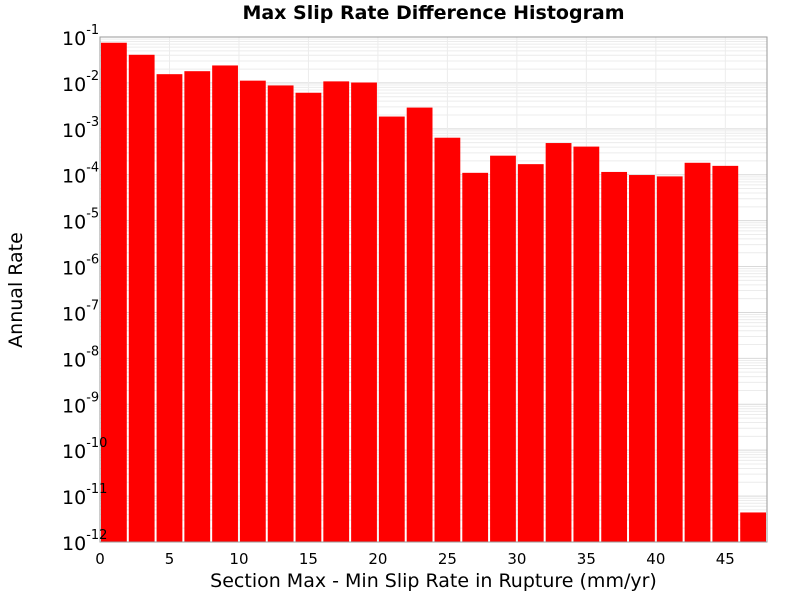 The width and height of the screenshot is (800, 600). What do you see at coordinates (80, 357) in the screenshot?
I see `y-tick-label: 10⁻⁸` at bounding box center [80, 357].